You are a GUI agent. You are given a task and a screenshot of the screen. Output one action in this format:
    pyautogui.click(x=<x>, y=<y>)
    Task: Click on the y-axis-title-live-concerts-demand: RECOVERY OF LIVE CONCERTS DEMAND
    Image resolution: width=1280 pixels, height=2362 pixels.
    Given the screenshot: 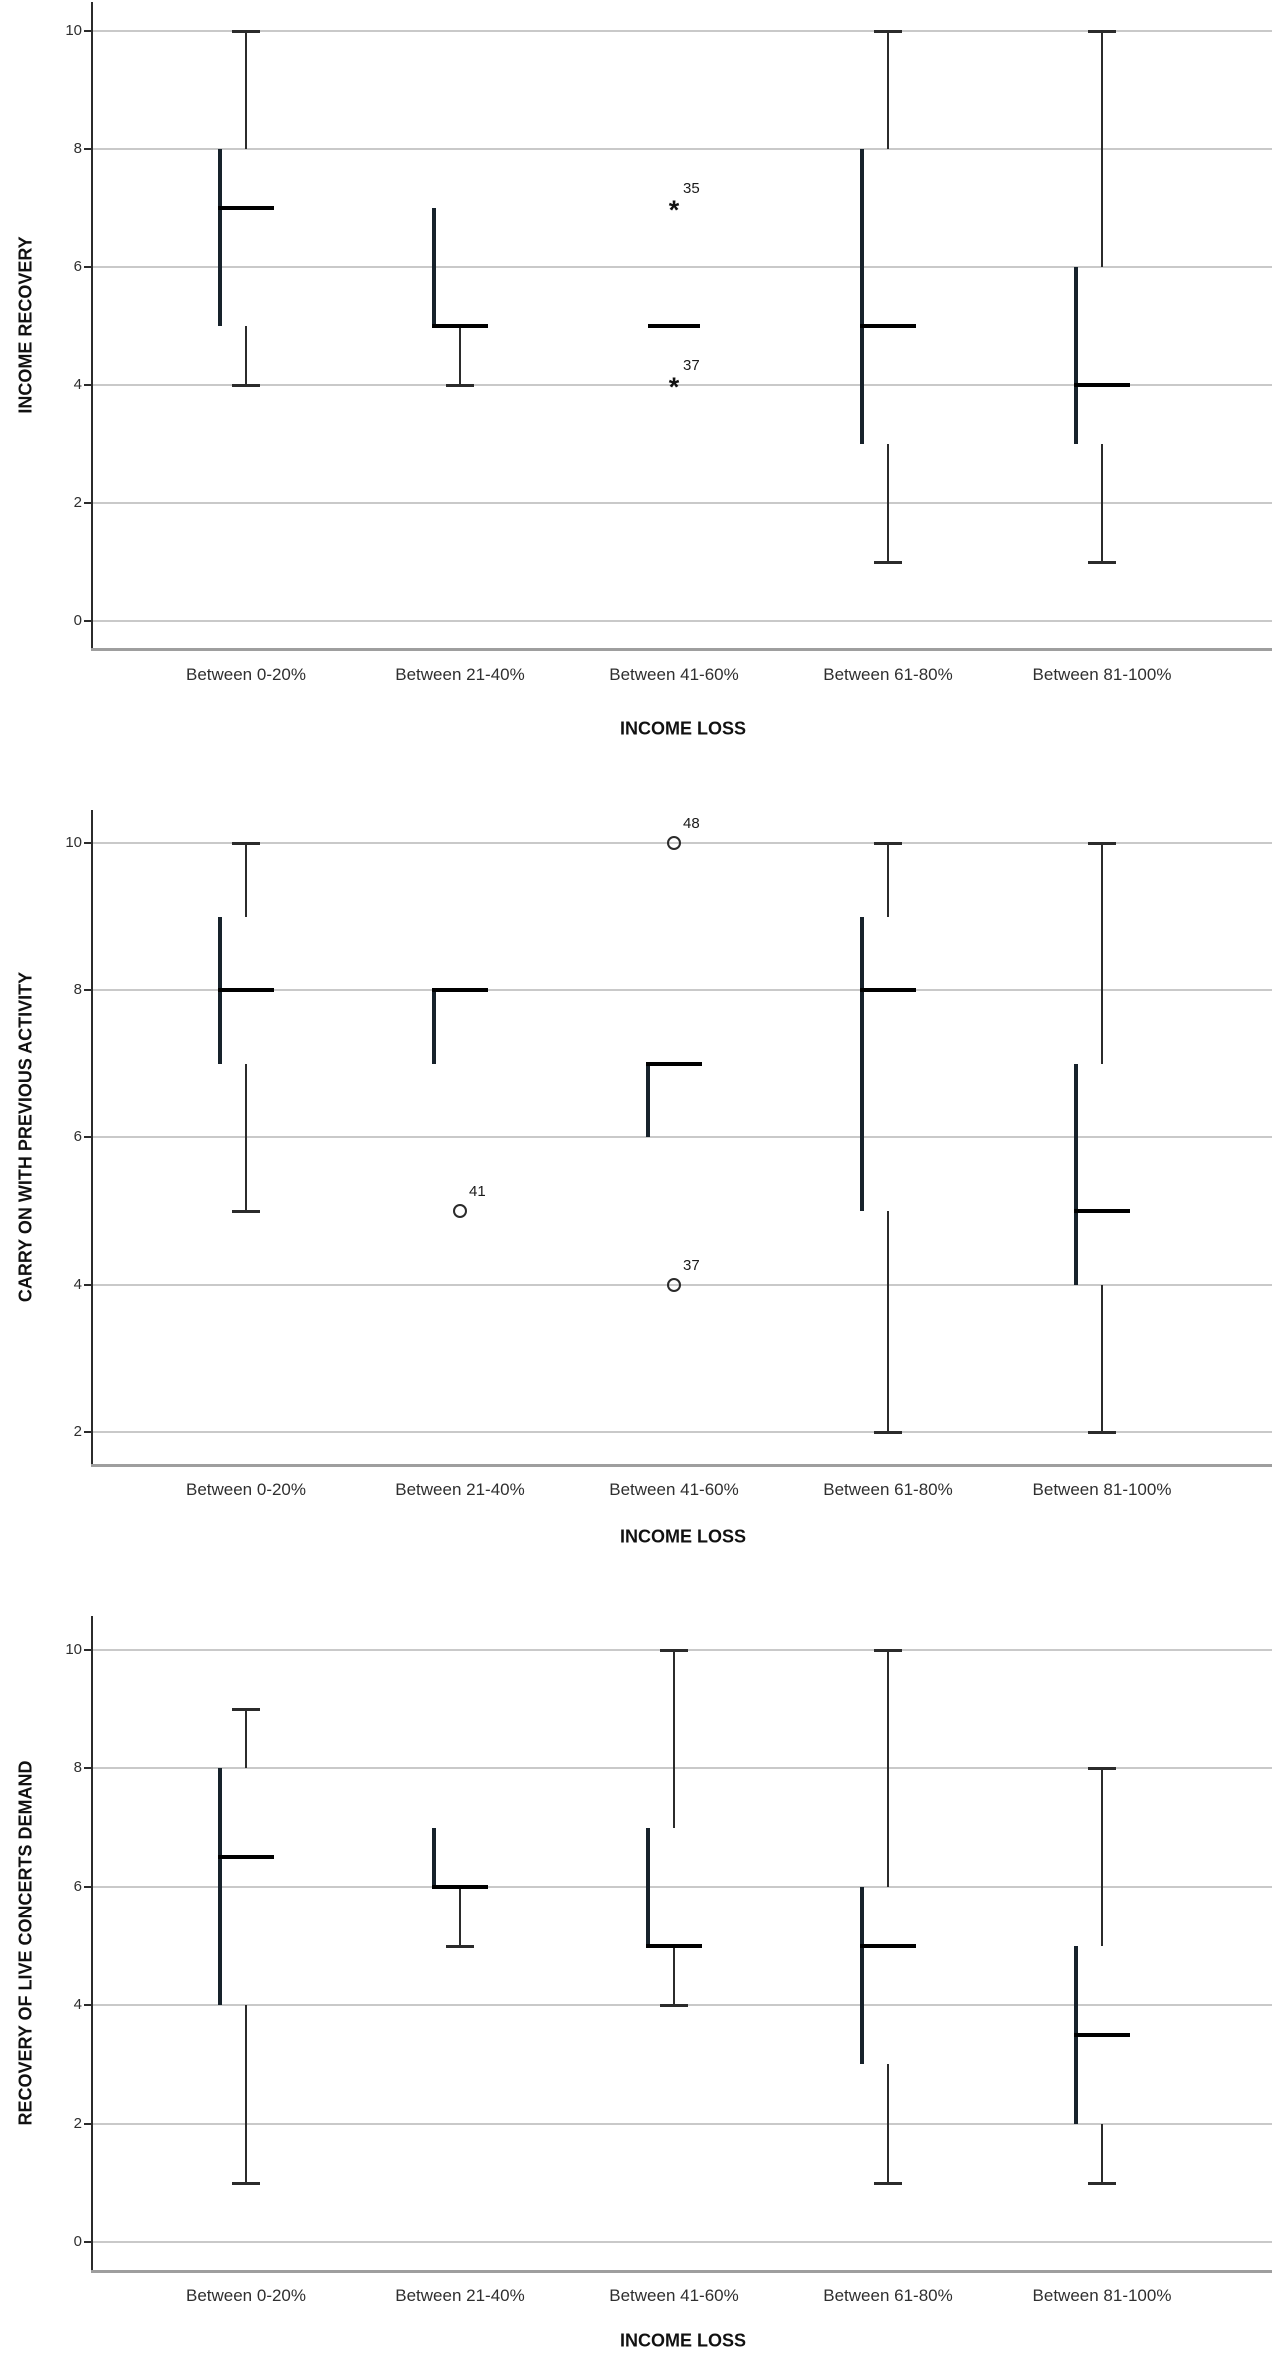 What is the action you would take?
    pyautogui.click(x=25, y=1943)
    